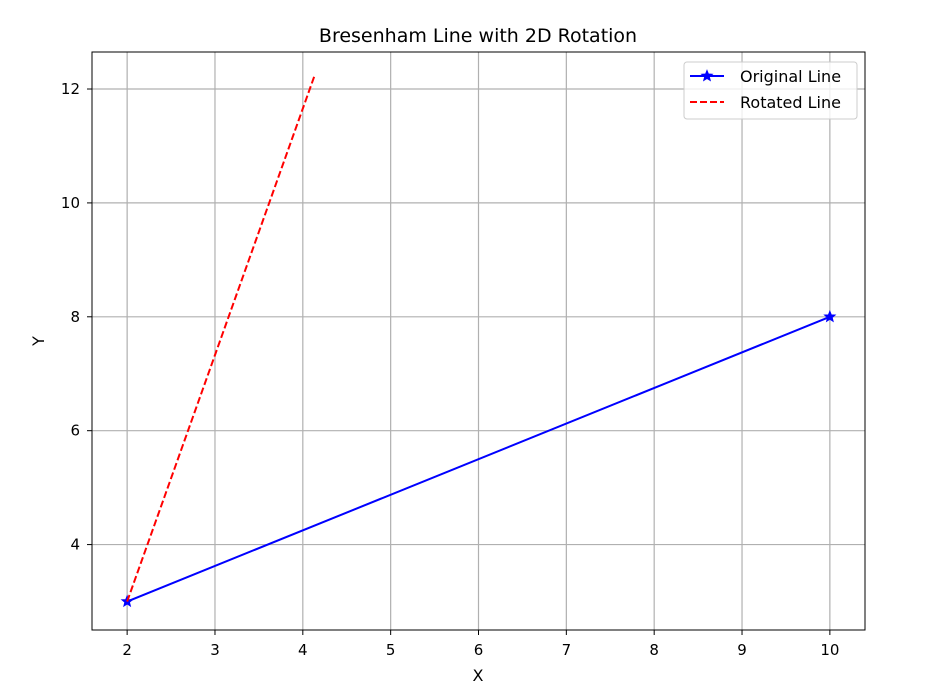 The width and height of the screenshot is (946, 698). I want to click on x-tick-label: 2, so click(127, 650).